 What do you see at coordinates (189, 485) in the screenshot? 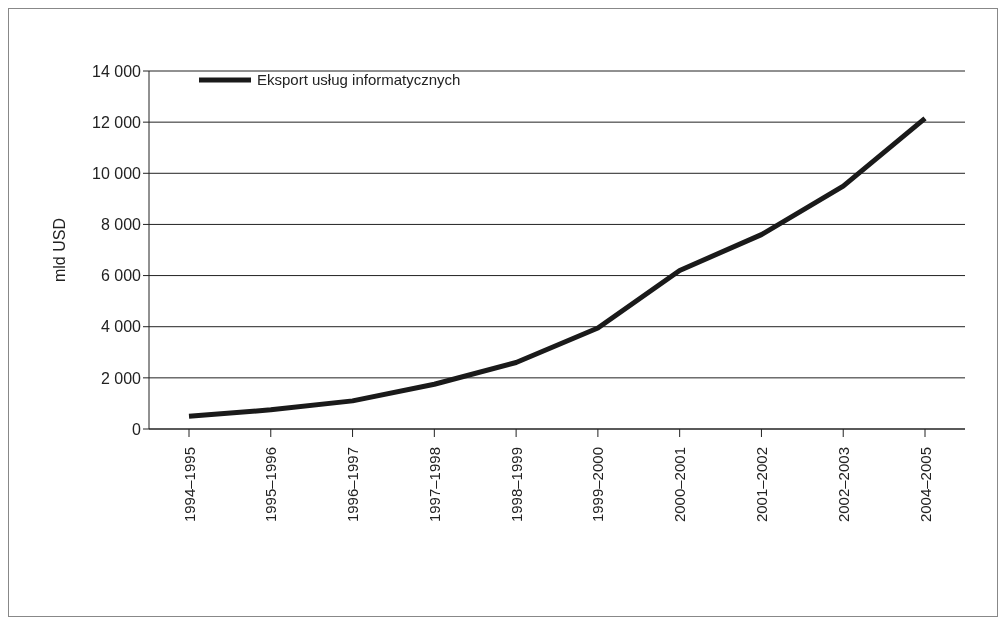
I see `x-tick-label: 1994–1995` at bounding box center [189, 485].